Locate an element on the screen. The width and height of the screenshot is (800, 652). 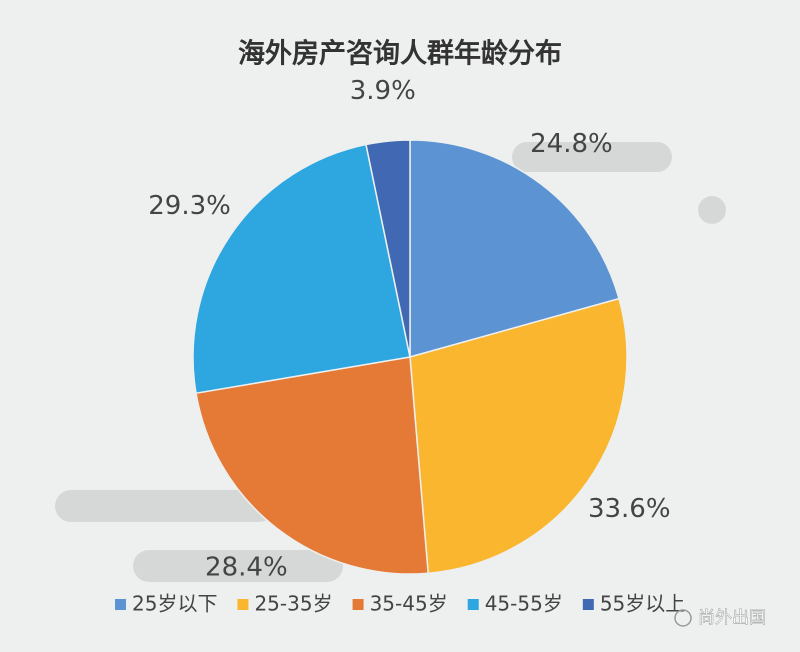
data-label: 33.6% is located at coordinates (629, 509).